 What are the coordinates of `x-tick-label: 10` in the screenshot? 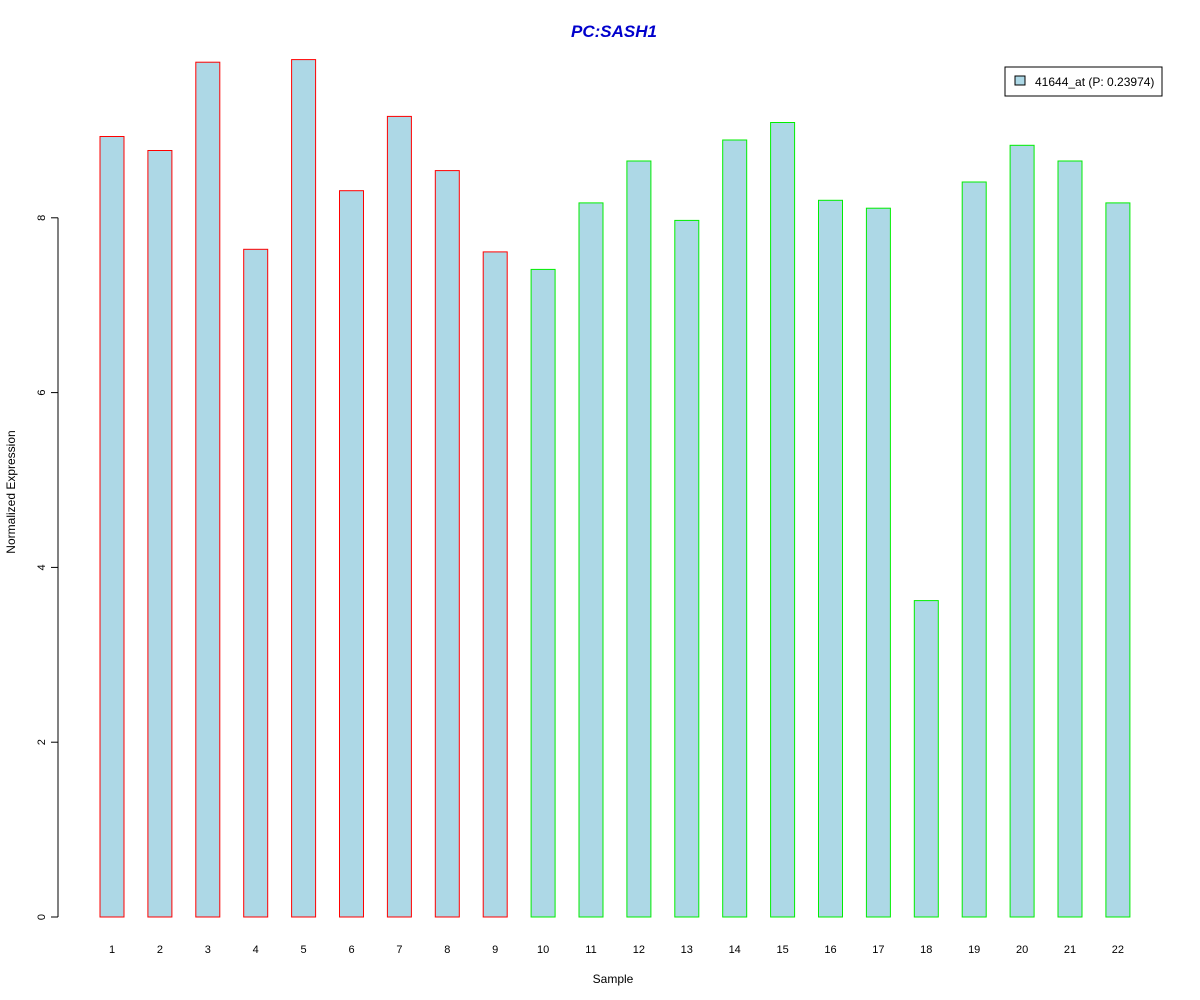 It's located at (543, 950).